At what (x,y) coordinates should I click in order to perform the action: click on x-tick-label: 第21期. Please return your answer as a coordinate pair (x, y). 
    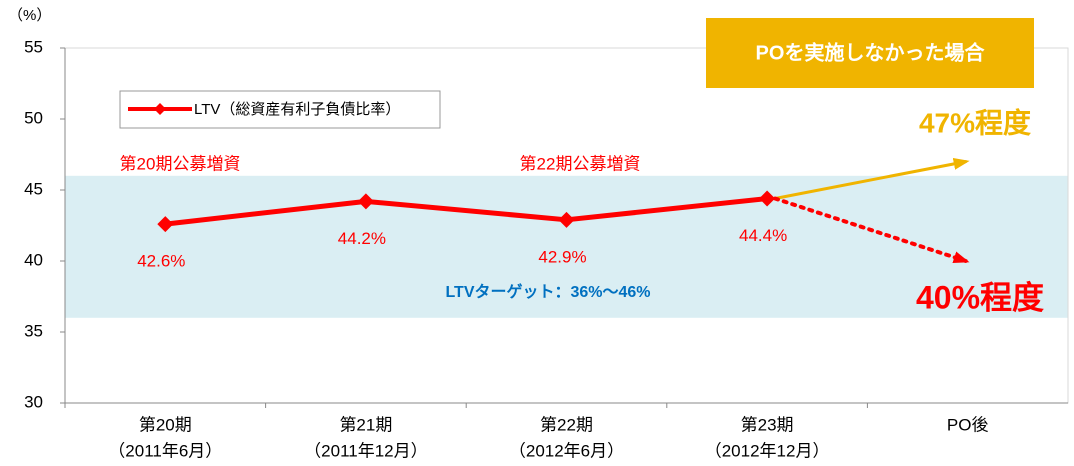
    Looking at the image, I should click on (365, 424).